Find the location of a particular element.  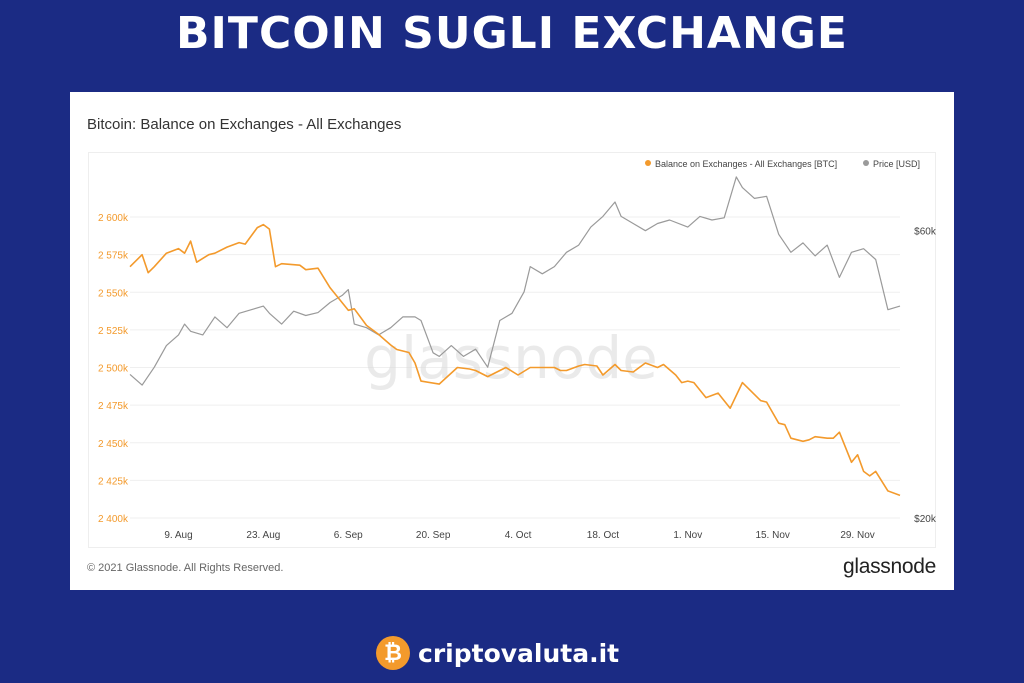

bitcoin-coin-icon: ₿ is located at coordinates (393, 653).